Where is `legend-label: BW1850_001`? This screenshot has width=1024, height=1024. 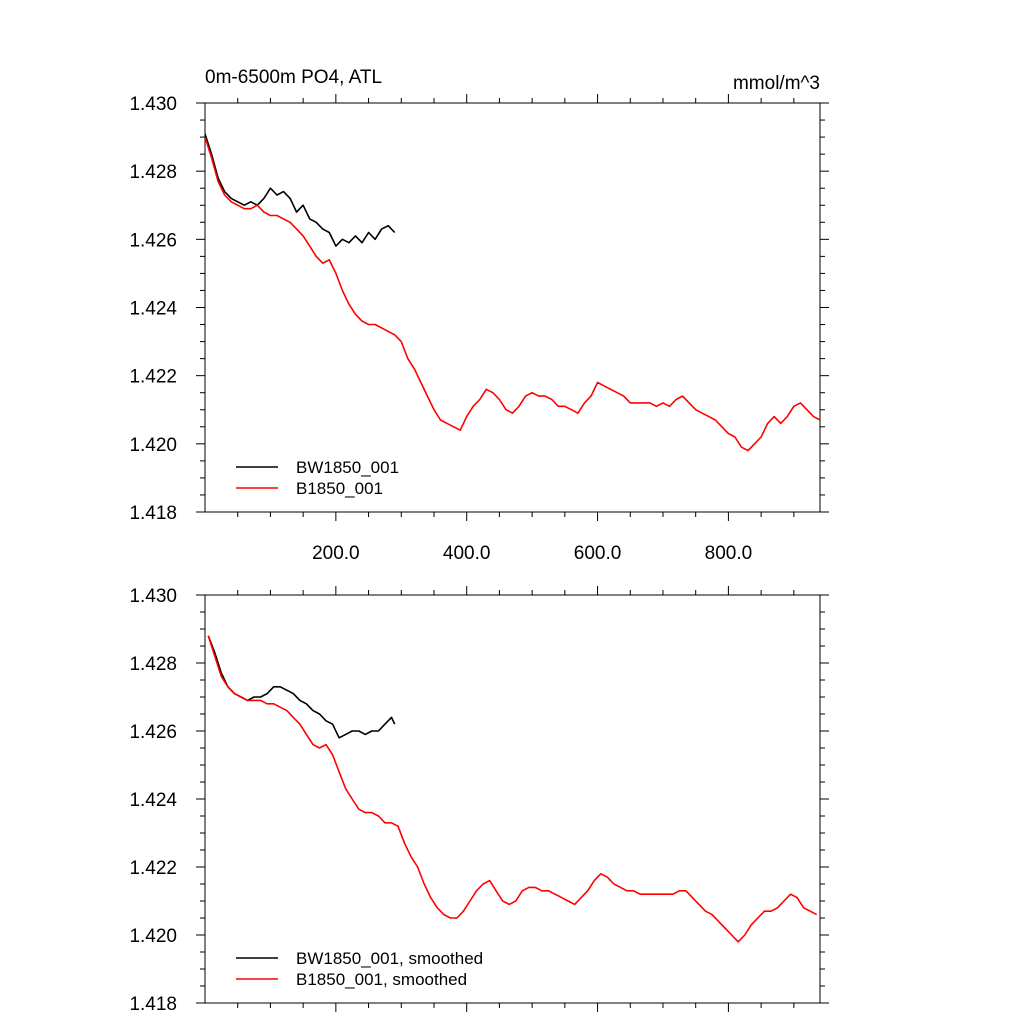
legend-label: BW1850_001 is located at coordinates (347, 467).